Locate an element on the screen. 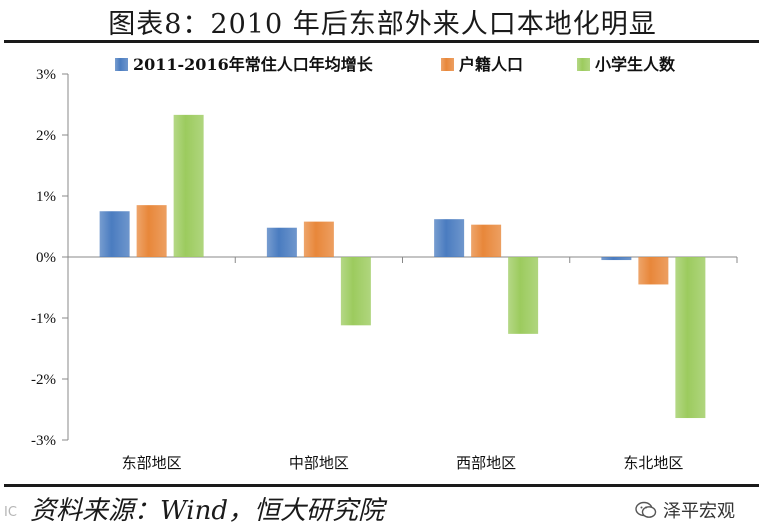 This screenshot has height=527, width=765. category-label: 中部地区 is located at coordinates (319, 463).